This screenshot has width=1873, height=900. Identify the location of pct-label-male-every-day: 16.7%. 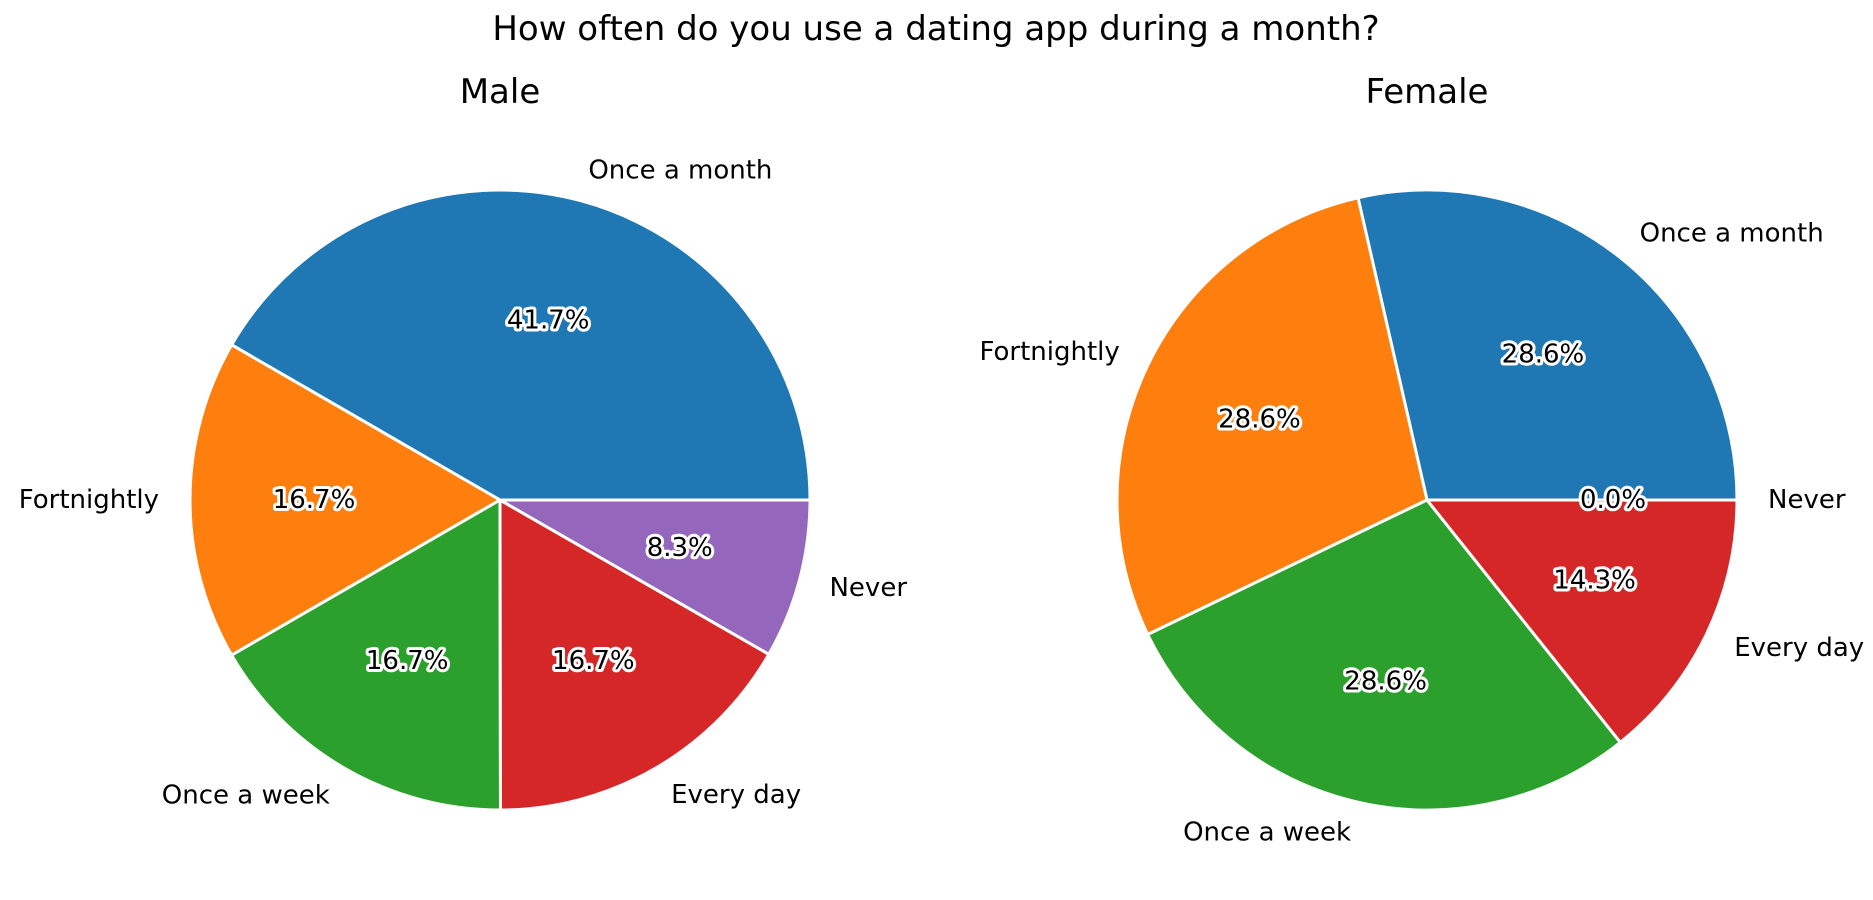
(593, 661).